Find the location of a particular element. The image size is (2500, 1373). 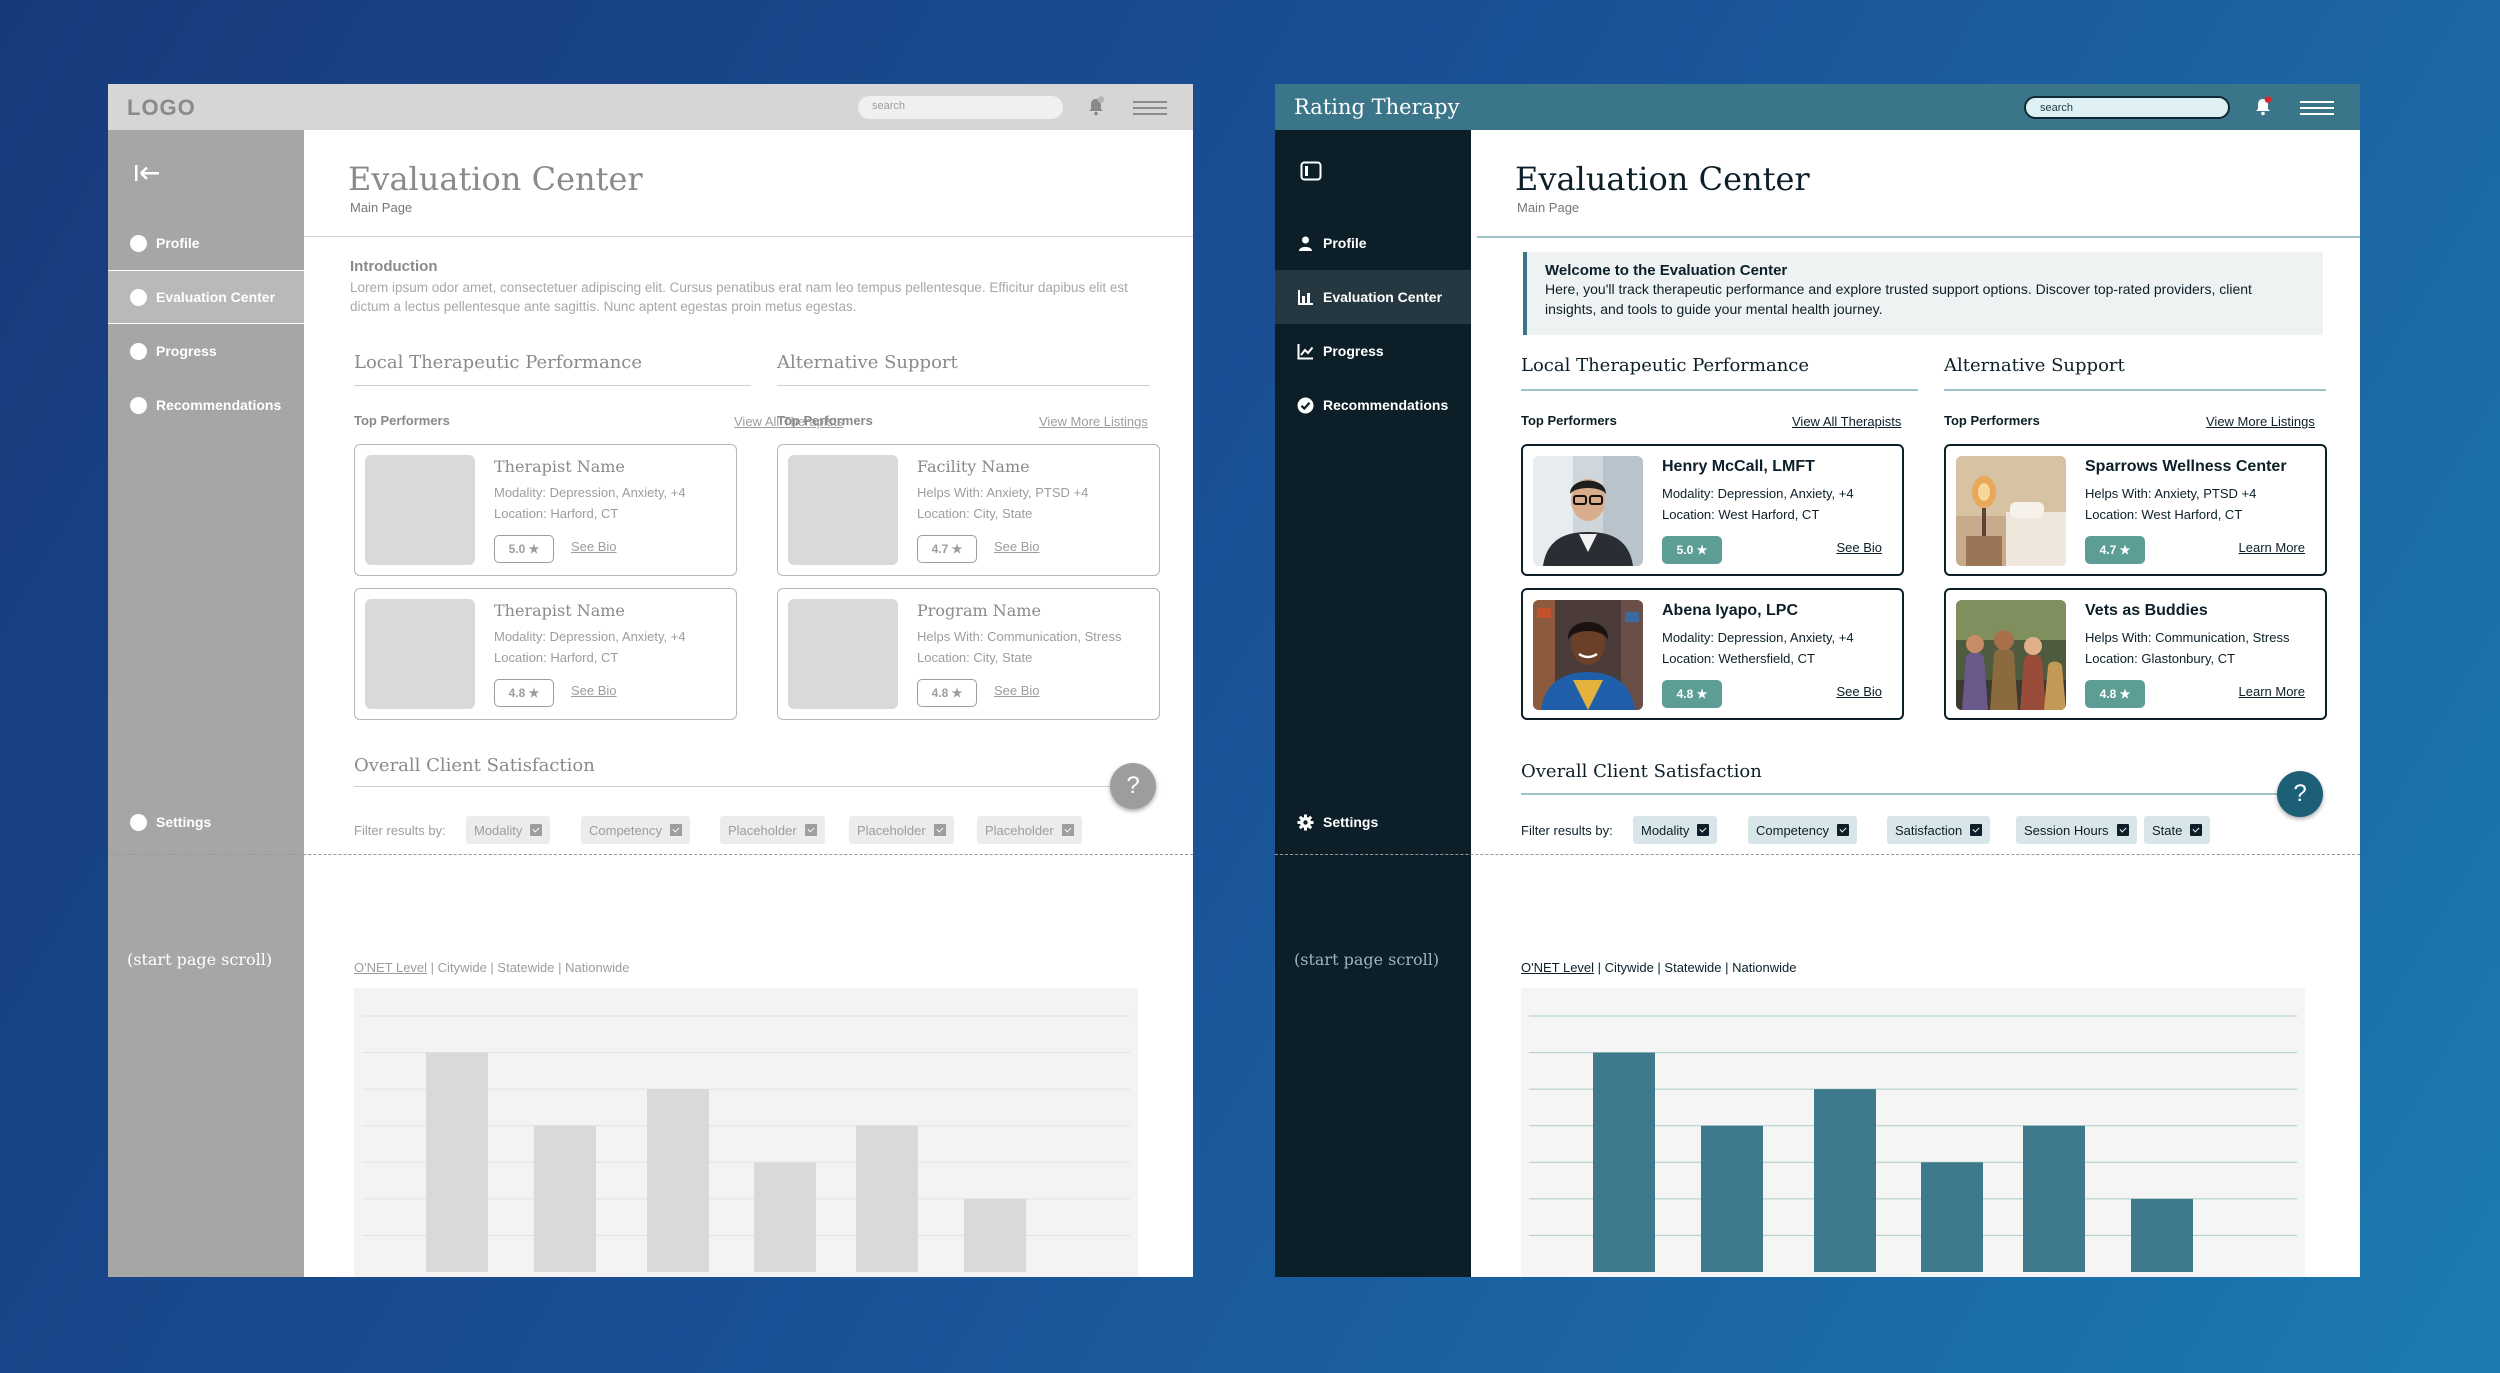

alternative-support-title: Alternative Support is located at coordinates (2034, 365).